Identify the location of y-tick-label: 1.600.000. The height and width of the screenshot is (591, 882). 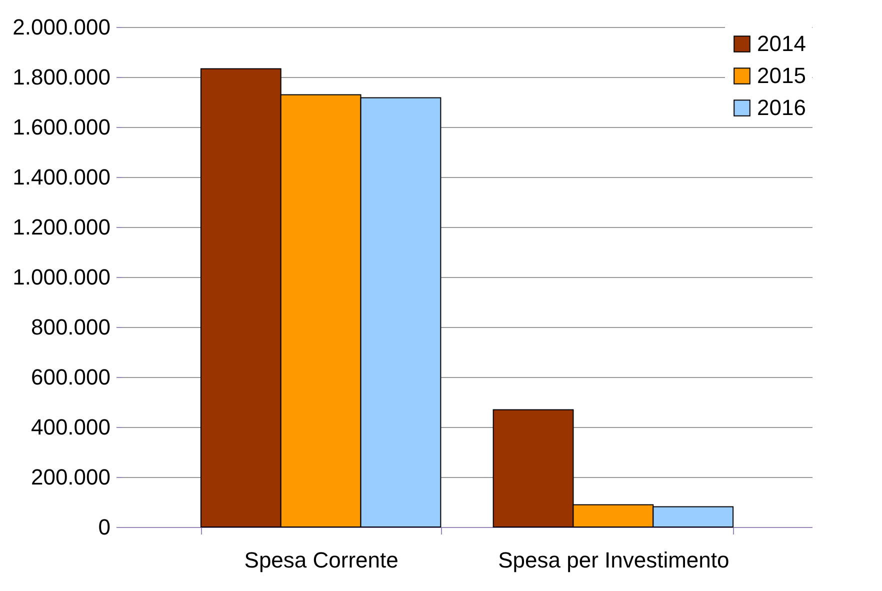
(61, 127).